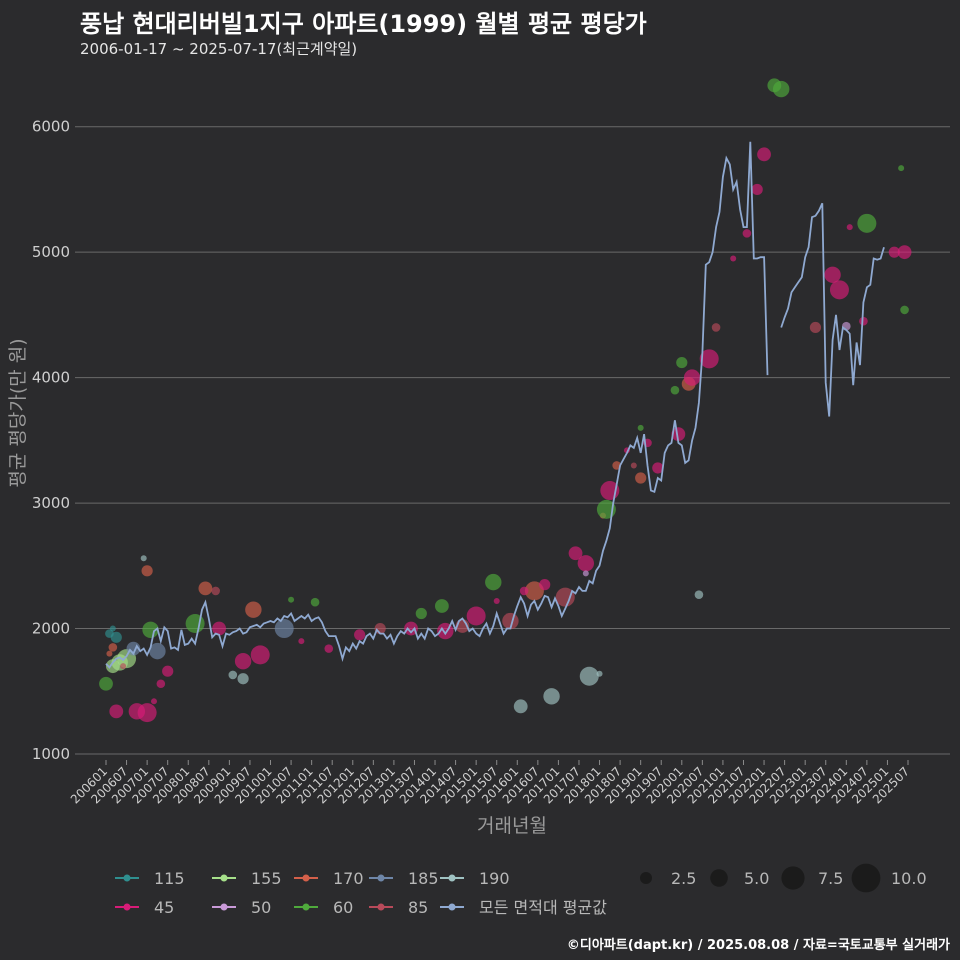 Image resolution: width=960 pixels, height=960 pixels. Describe the element at coordinates (266, 878) in the screenshot. I see `legend-label: 155` at that location.